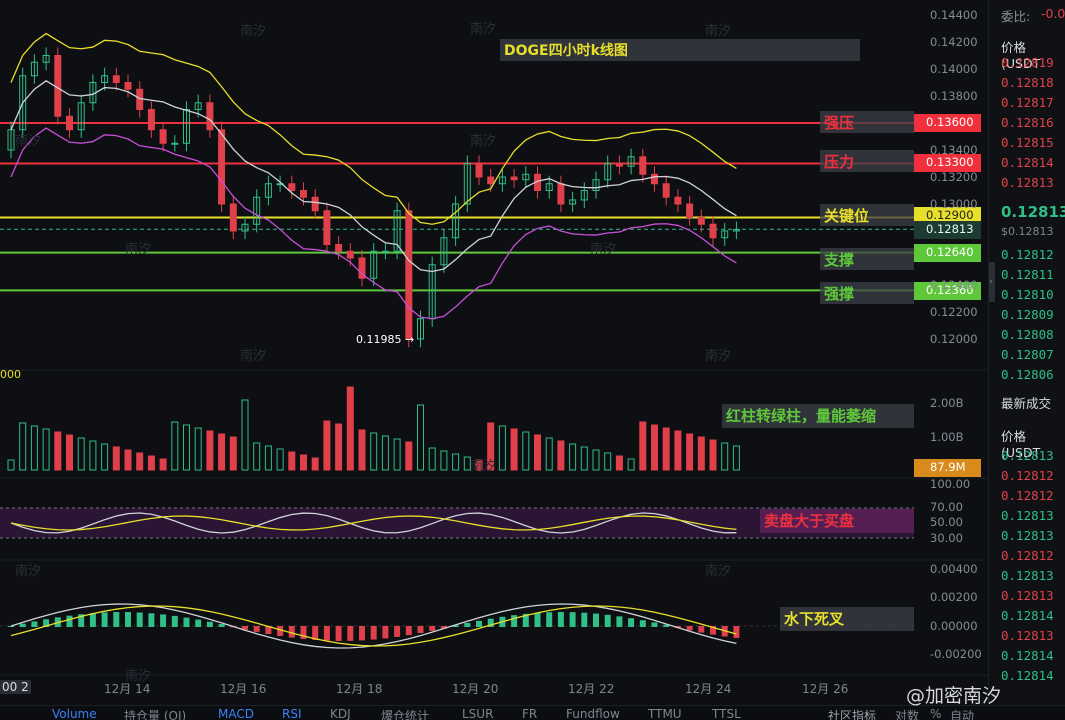  Describe the element at coordinates (726, 713) in the screenshot. I see `tab-ttsl: TTSL` at that location.